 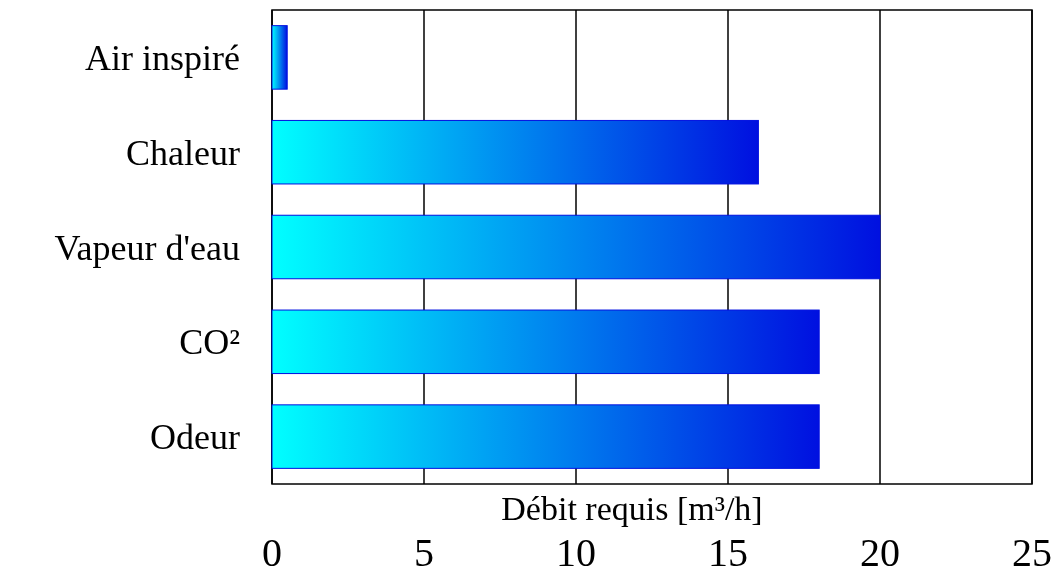 What do you see at coordinates (162, 58) in the screenshot?
I see `y-tick-label: Air inspiré` at bounding box center [162, 58].